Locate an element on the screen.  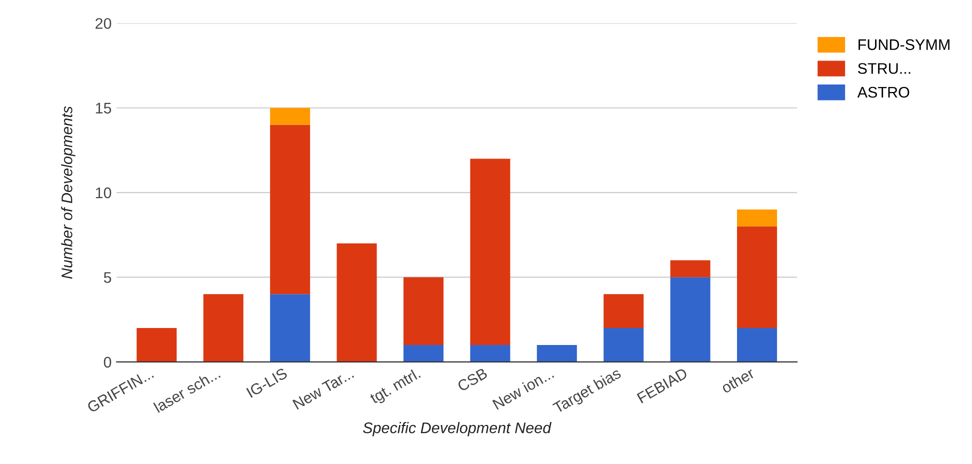
legend-label: FUND-SYMM is located at coordinates (904, 44).